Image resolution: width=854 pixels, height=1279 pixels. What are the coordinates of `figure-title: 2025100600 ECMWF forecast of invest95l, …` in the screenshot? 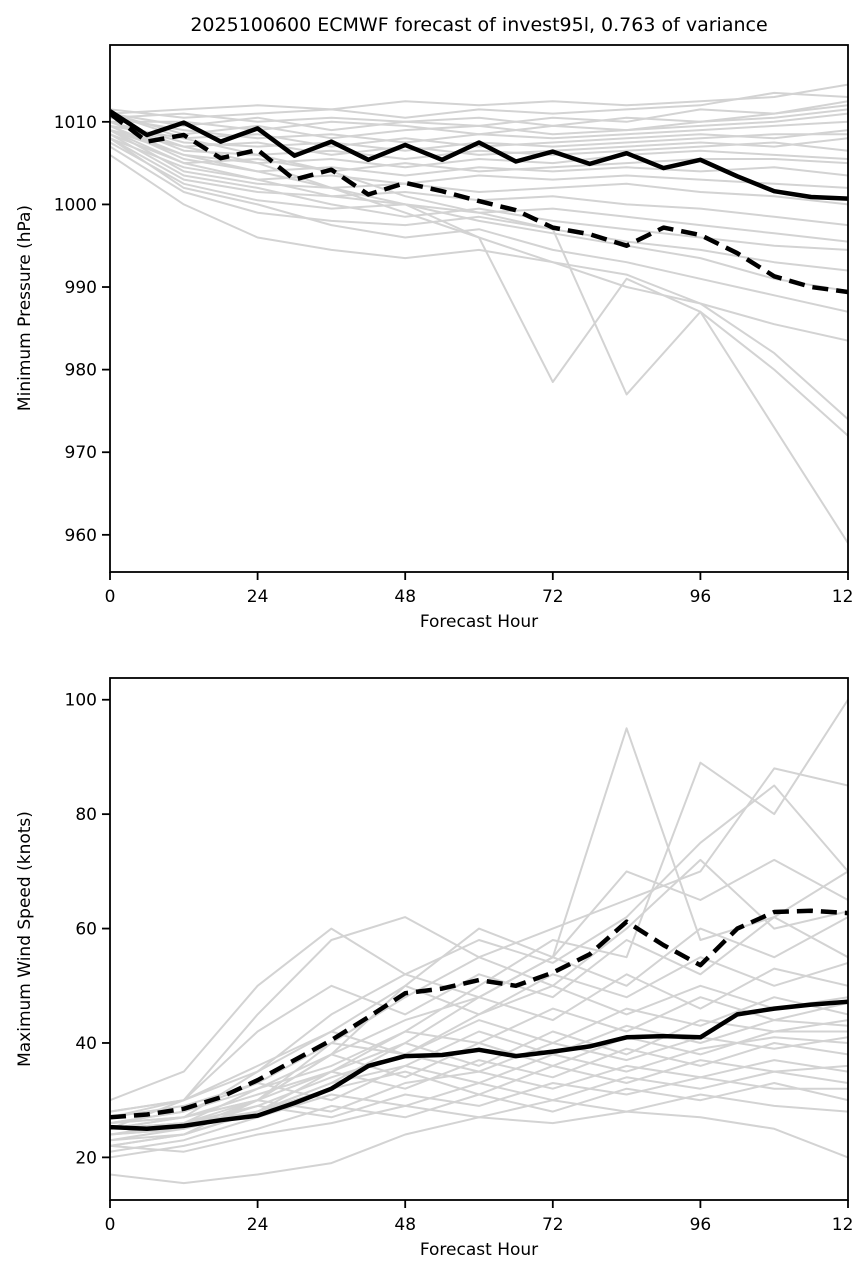 It's located at (479, 25).